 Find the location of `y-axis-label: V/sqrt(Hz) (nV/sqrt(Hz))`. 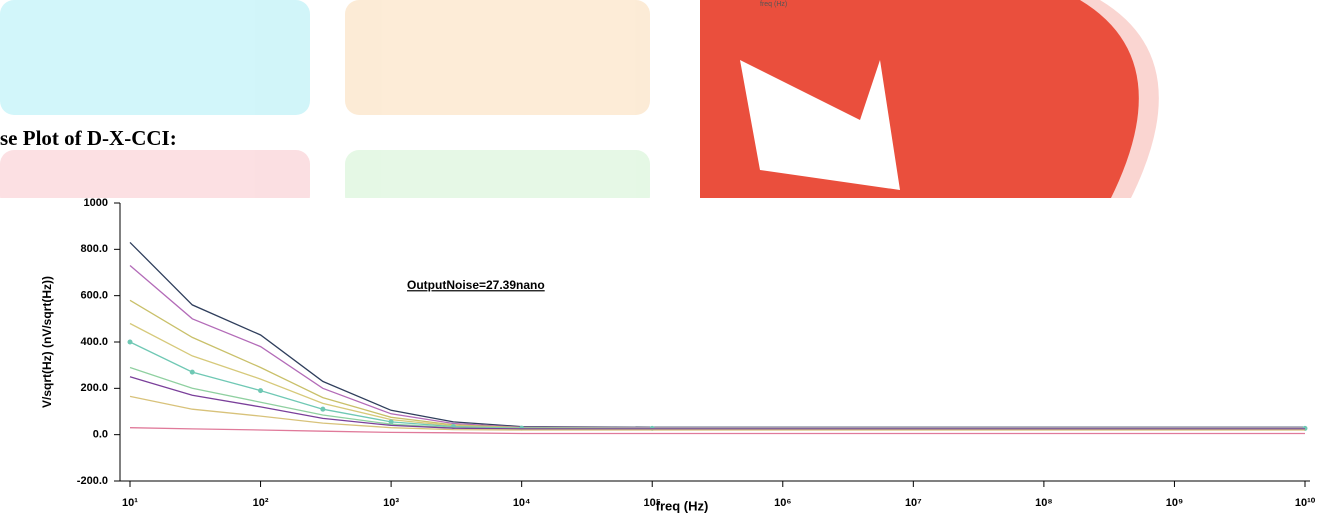

y-axis-label: V/sqrt(Hz) (nV/sqrt(Hz)) is located at coordinates (47, 342).